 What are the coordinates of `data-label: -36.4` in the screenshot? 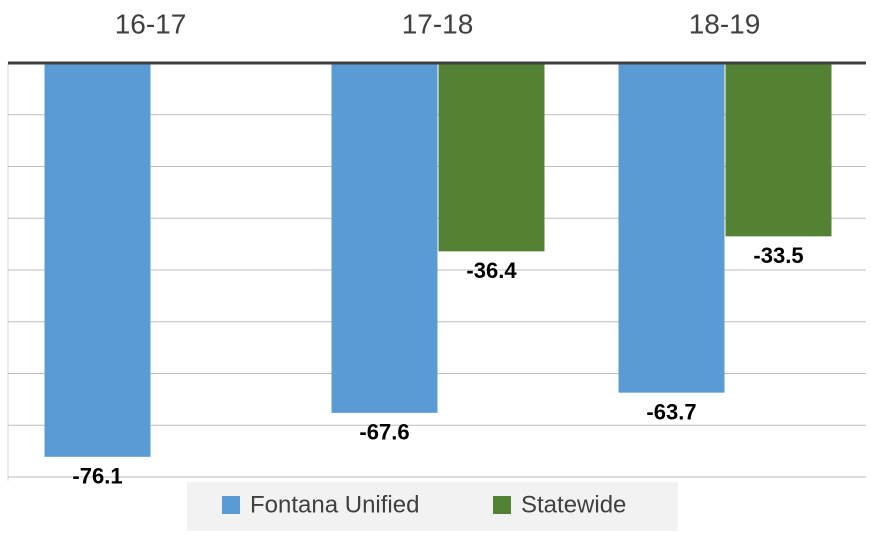 It's located at (491, 270).